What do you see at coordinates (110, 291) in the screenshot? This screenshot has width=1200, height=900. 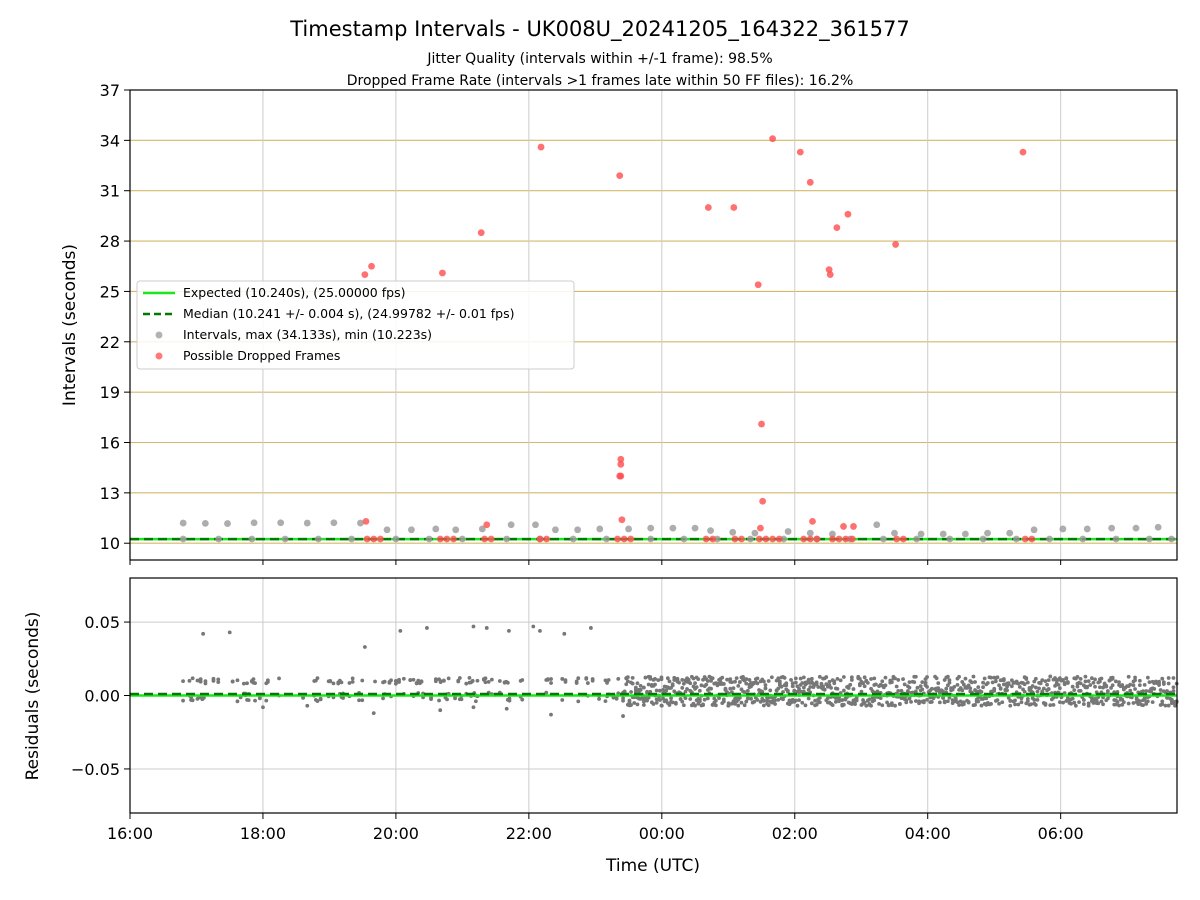 I see `intervals-y-tick-label: 25` at bounding box center [110, 291].